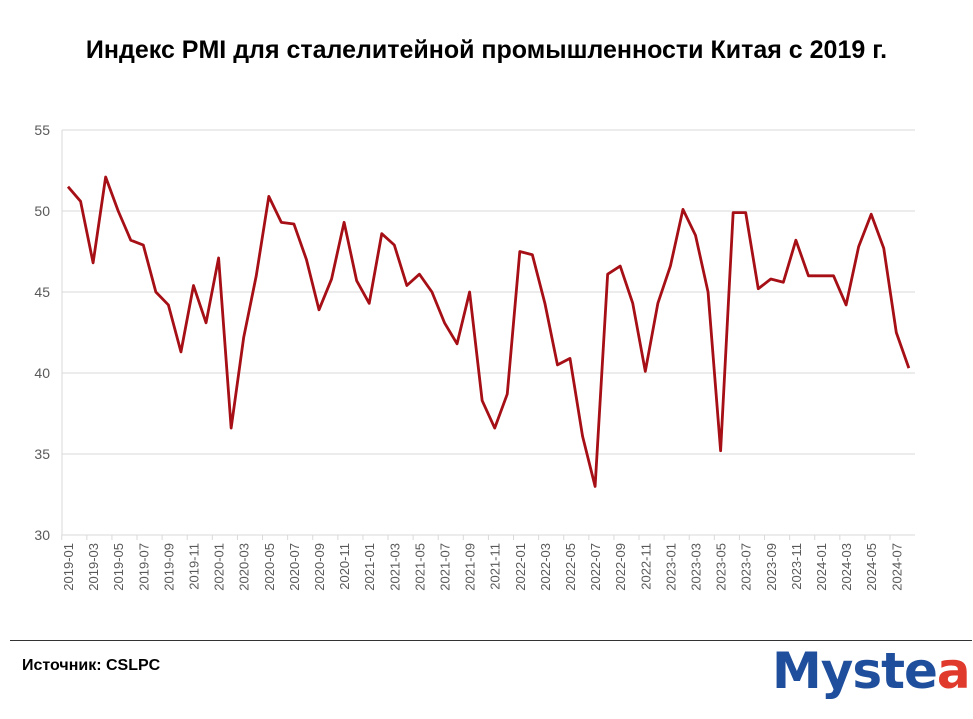 The width and height of the screenshot is (973, 719). Describe the element at coordinates (570, 567) in the screenshot. I see `x-tick-label: 2022-05` at that location.